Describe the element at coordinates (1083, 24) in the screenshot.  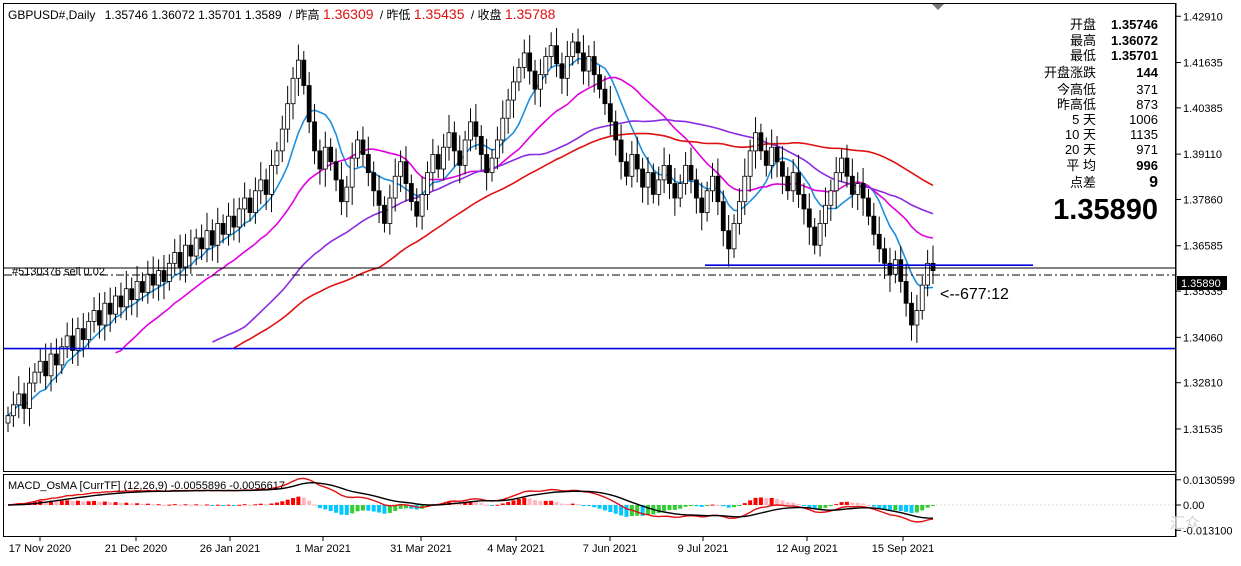
I see `info-panel-label: 开盘` at that location.